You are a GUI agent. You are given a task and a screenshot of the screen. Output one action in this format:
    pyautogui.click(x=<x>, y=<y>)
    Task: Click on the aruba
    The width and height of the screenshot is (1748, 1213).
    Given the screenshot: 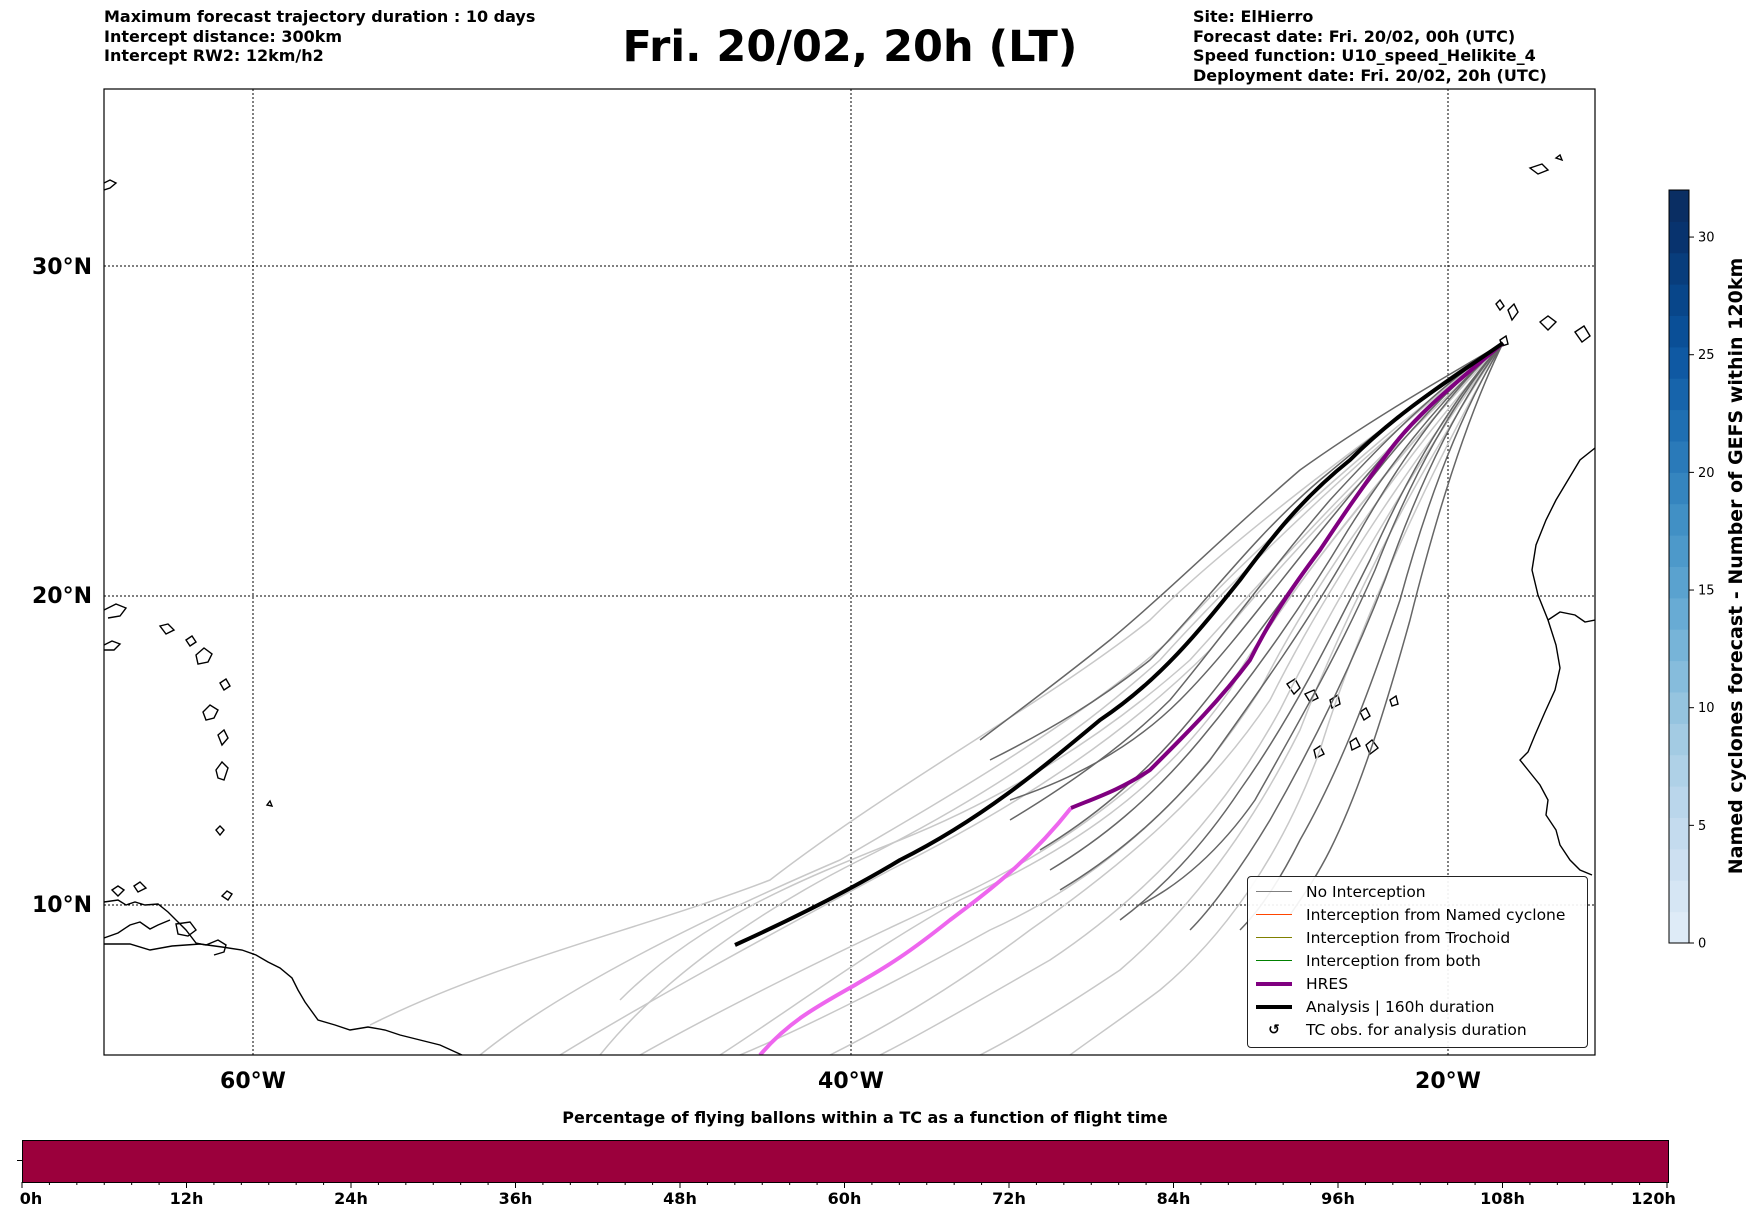 What is the action you would take?
    pyautogui.click(x=140, y=887)
    